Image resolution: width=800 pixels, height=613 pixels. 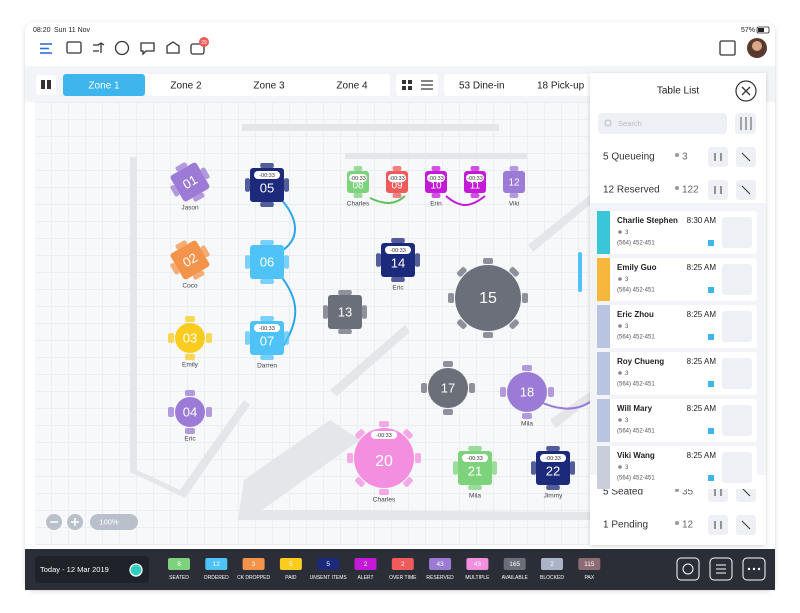 What do you see at coordinates (345, 312) in the screenshot?
I see `table: 13` at bounding box center [345, 312].